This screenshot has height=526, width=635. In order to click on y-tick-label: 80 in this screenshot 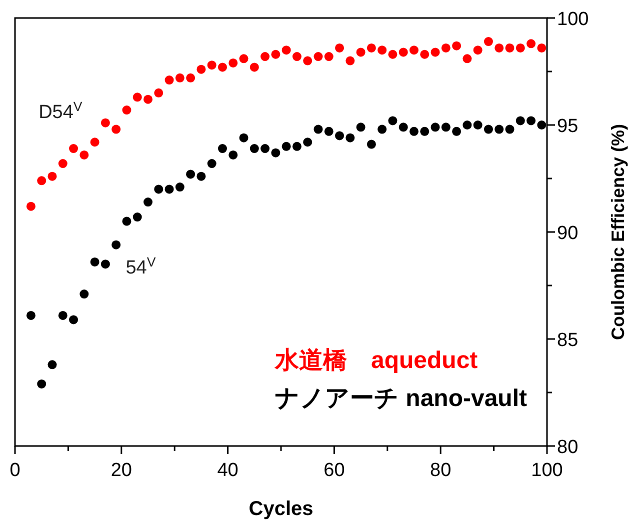, I will do `click(567, 447)`.